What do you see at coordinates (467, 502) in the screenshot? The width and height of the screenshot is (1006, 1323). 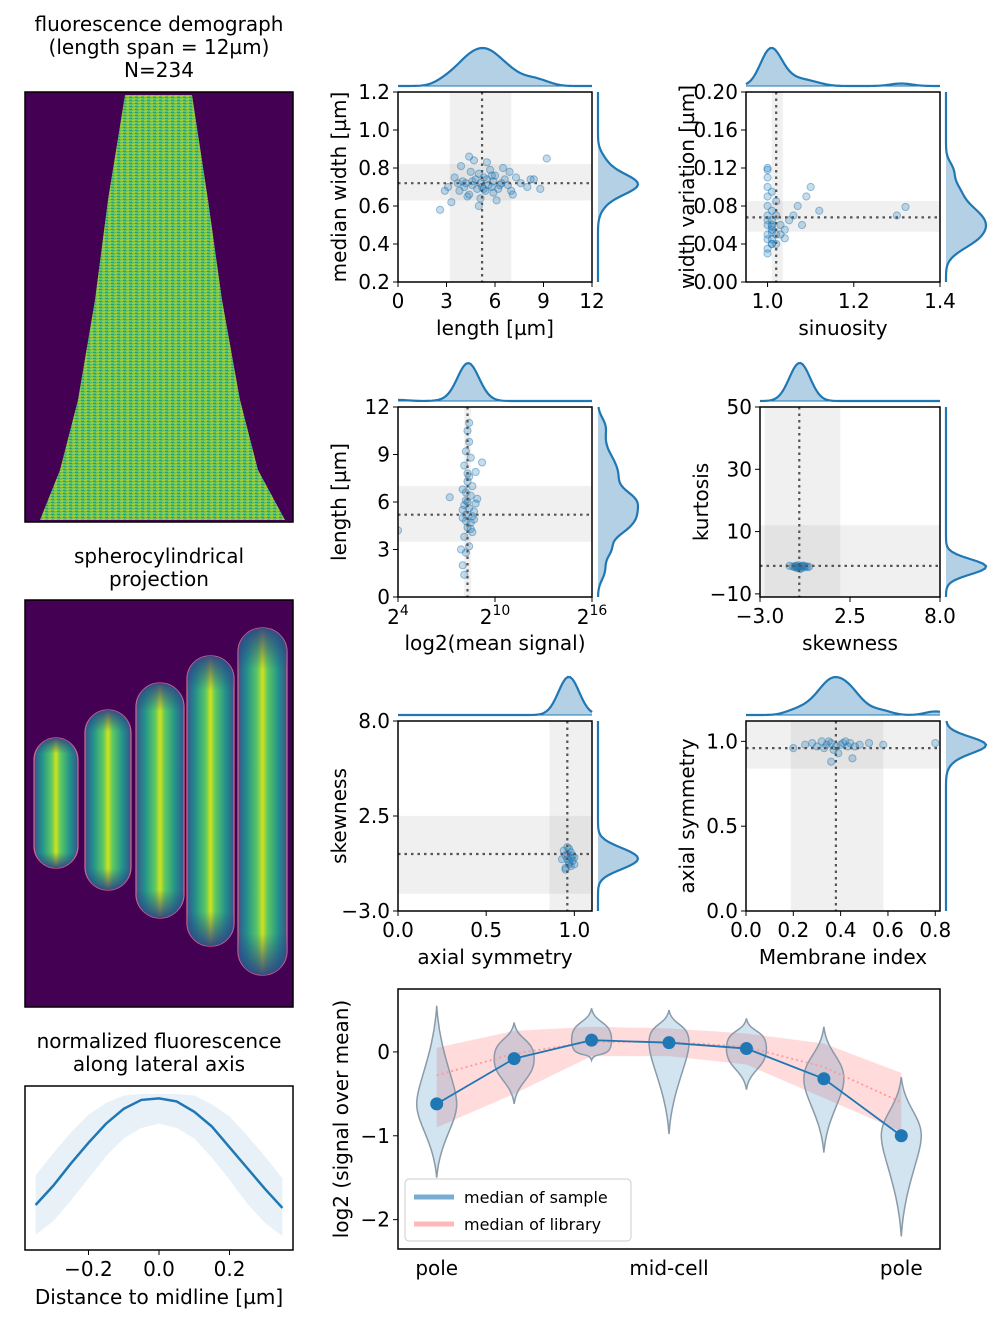 I see `length_vs_signal-iqr-band-x` at bounding box center [467, 502].